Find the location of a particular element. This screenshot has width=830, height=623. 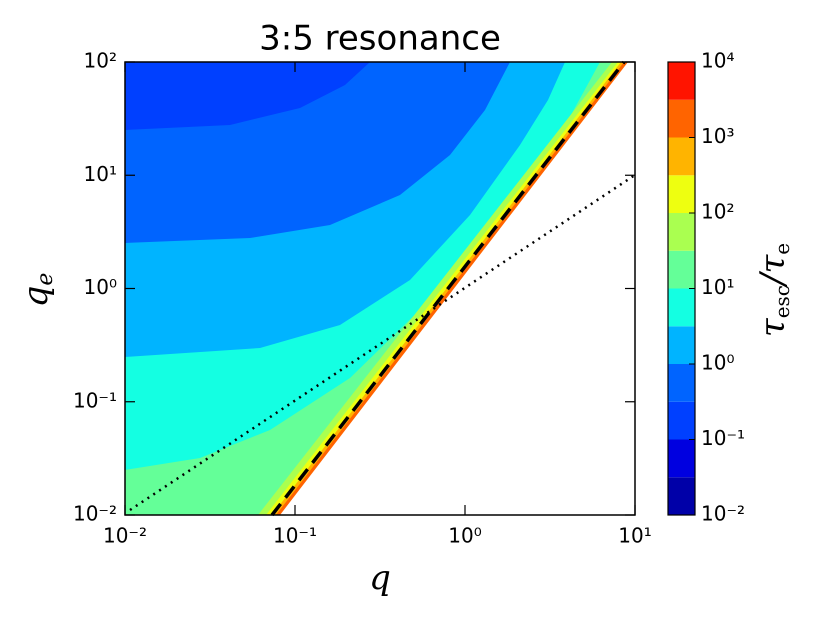

colorbar-tick-label: 10⁻¹ is located at coordinates (723, 438).